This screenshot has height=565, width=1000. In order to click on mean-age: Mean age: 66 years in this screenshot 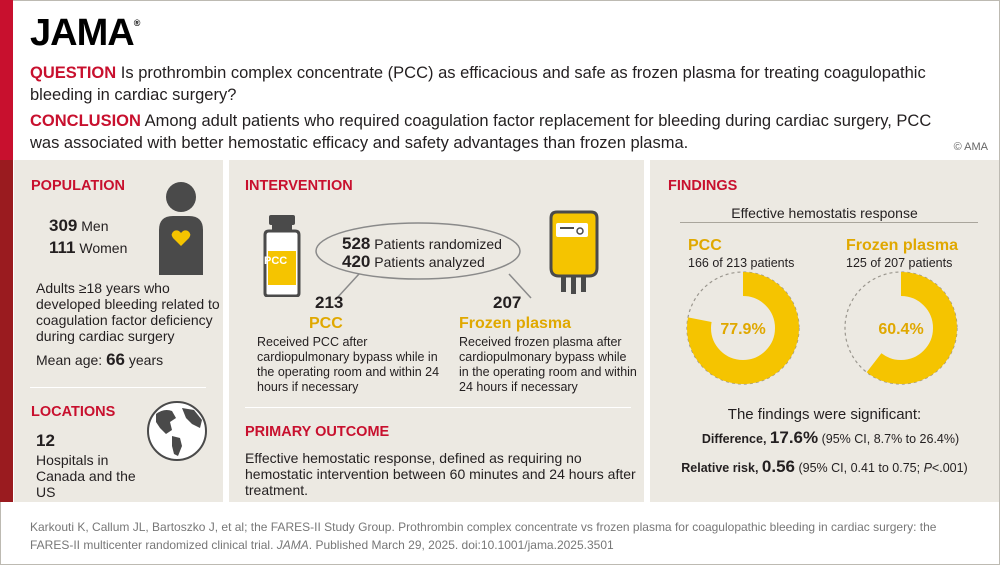, I will do `click(100, 359)`.